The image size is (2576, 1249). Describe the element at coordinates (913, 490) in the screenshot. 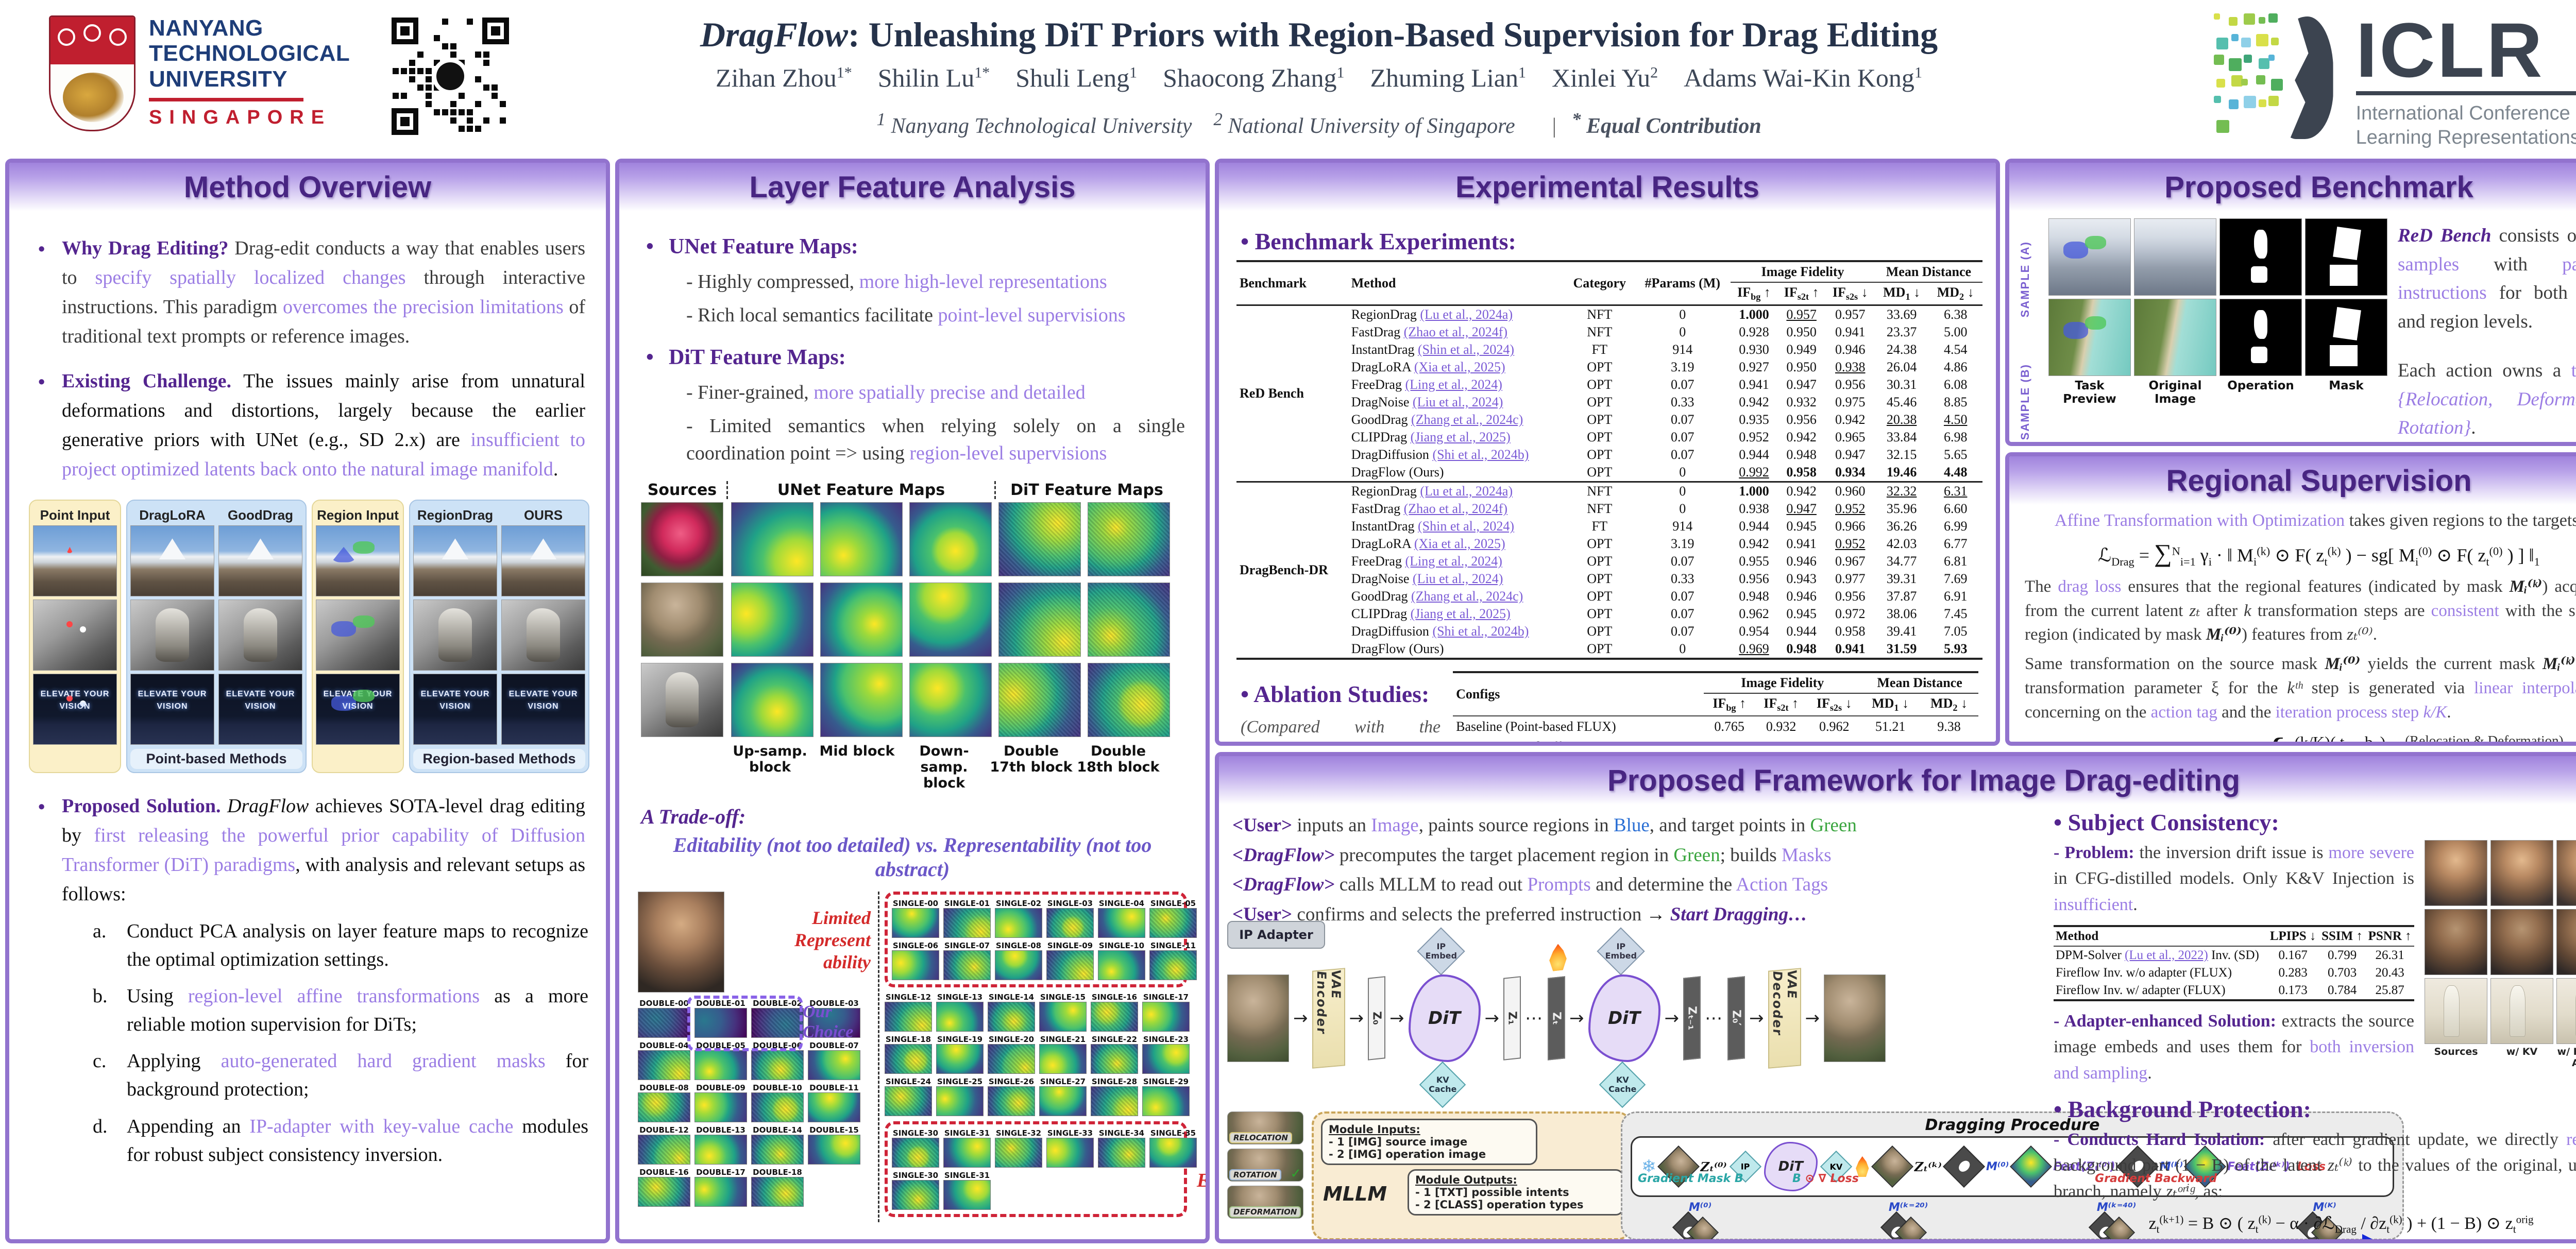

I see `fm-heads: Sources UNet Feature Maps DiT Feature Maps` at that location.